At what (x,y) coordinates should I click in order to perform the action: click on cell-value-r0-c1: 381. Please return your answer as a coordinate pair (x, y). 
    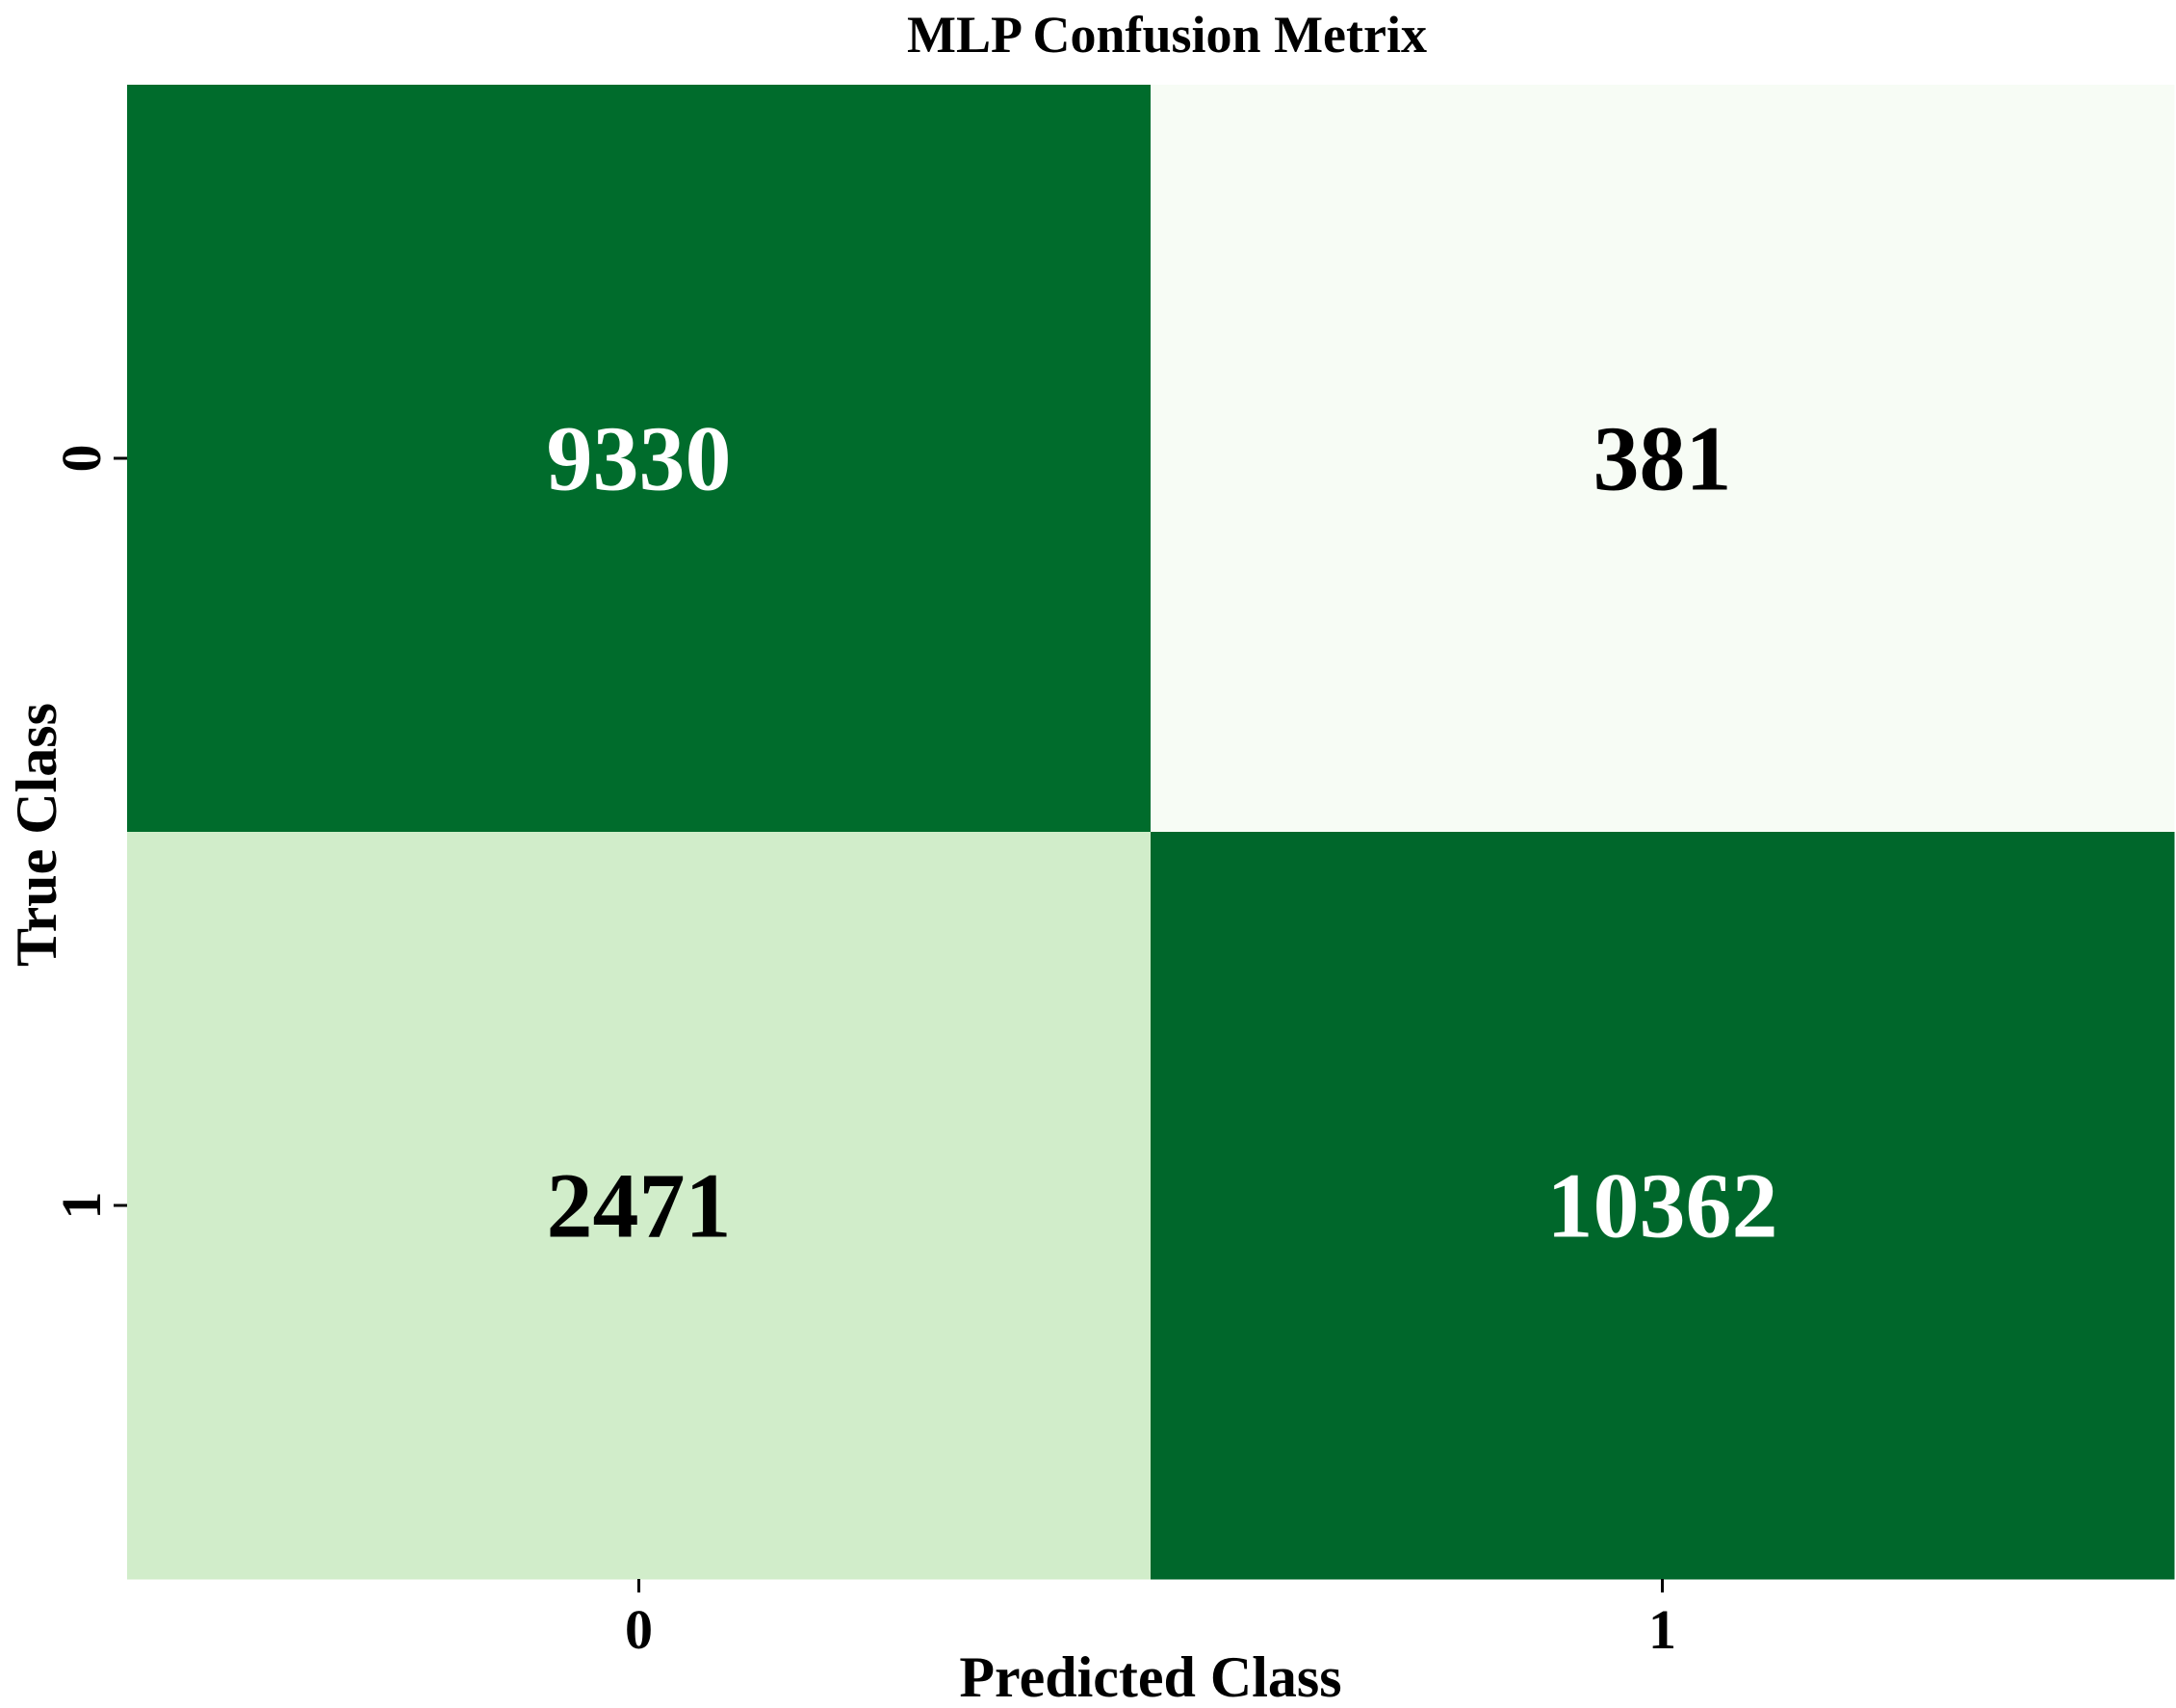
    Looking at the image, I should click on (1662, 458).